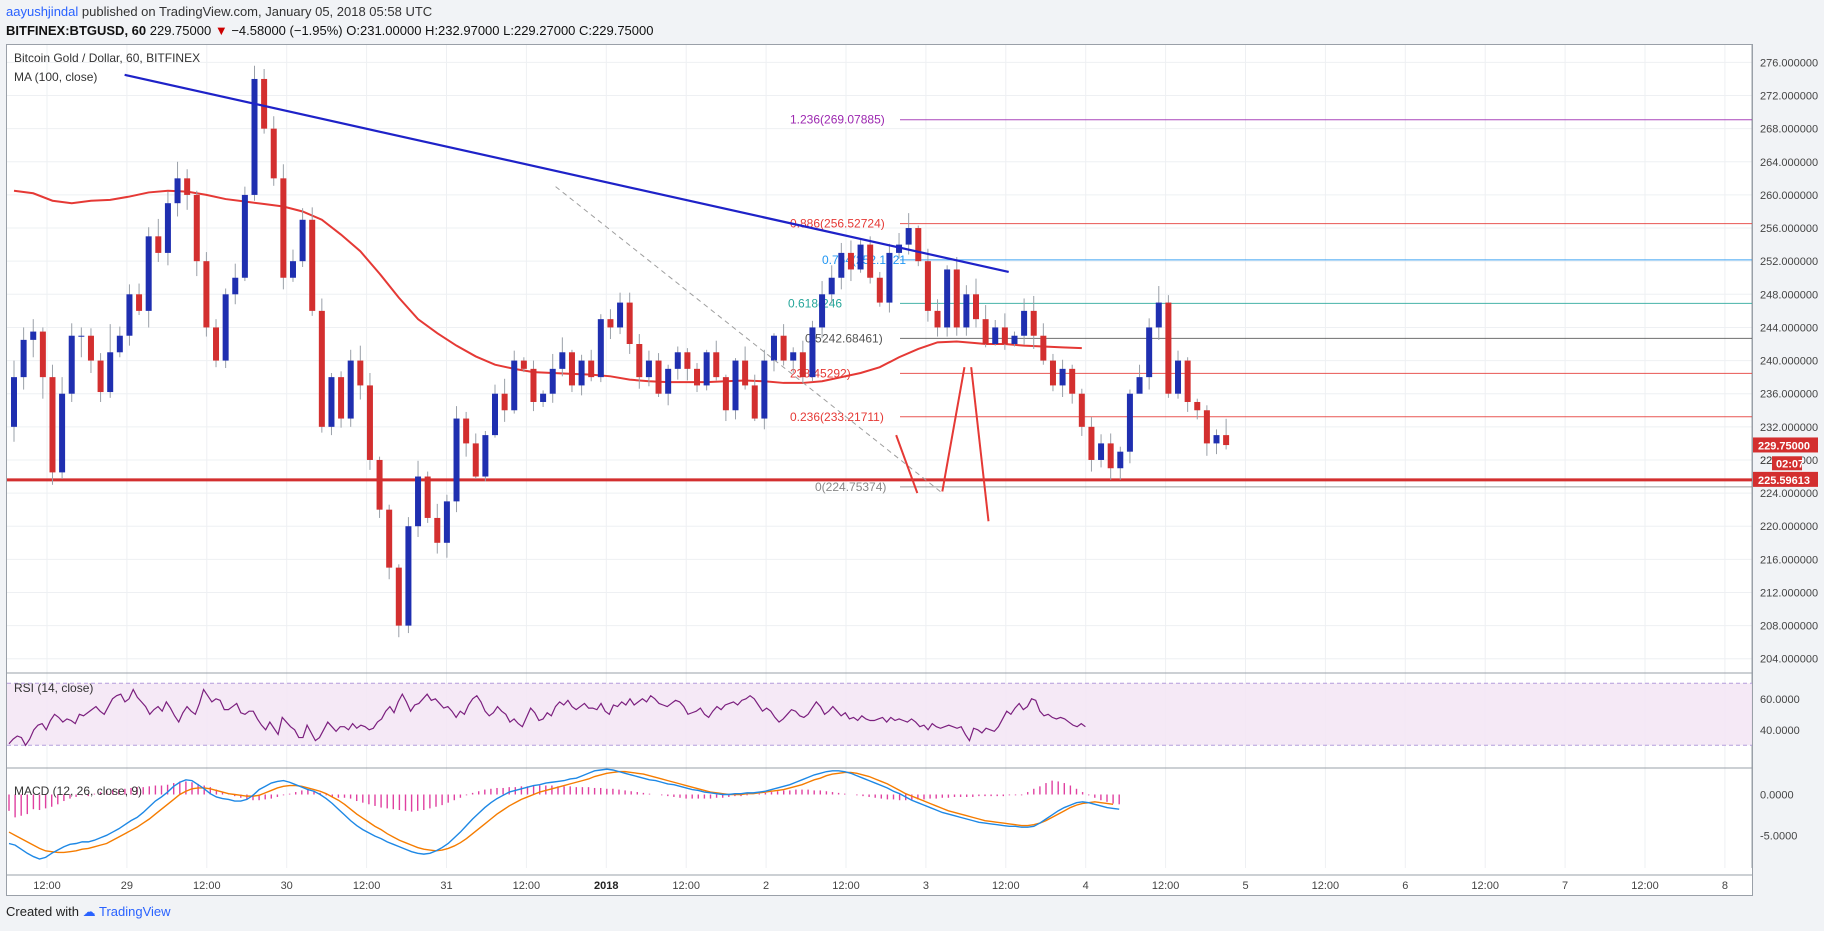 The image size is (1824, 931). I want to click on author-link: aayushjindal, so click(42, 11).